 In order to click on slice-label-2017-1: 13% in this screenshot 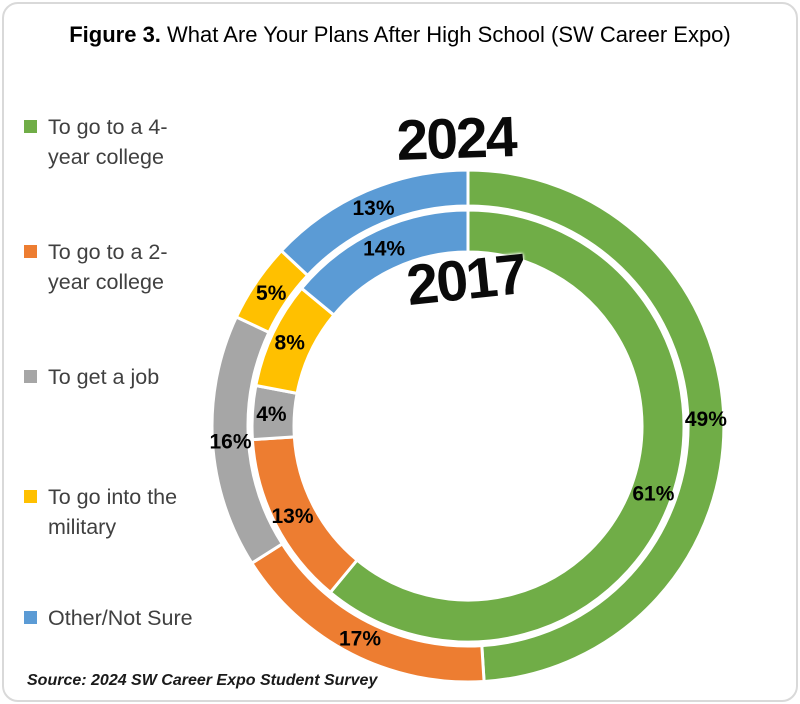, I will do `click(292, 516)`.